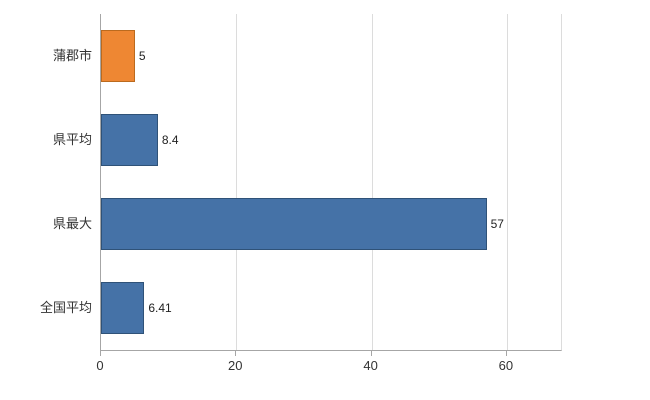  I want to click on value-label: 8.4, so click(170, 140).